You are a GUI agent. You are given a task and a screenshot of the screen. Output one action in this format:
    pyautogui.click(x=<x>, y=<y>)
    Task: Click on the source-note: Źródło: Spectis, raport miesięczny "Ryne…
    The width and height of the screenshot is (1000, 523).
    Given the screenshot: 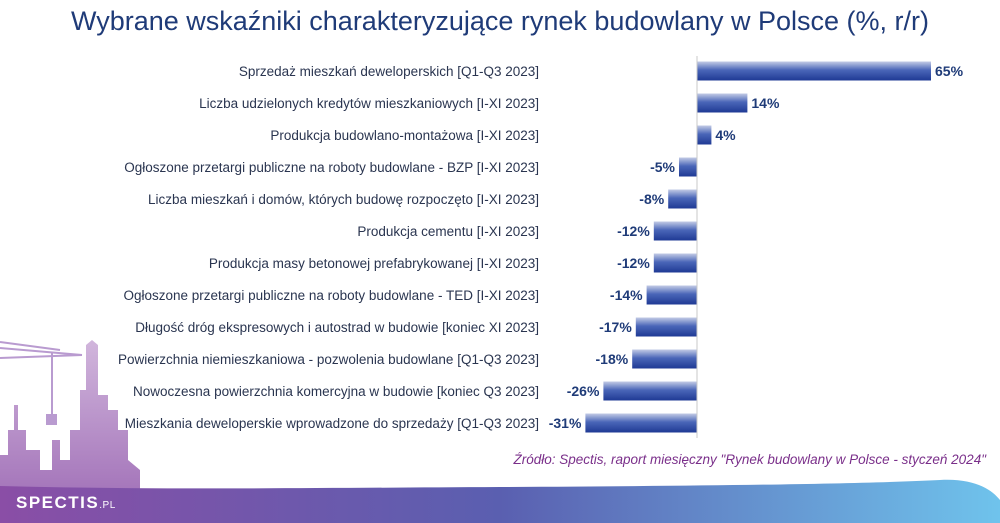 What is the action you would take?
    pyautogui.click(x=749, y=459)
    